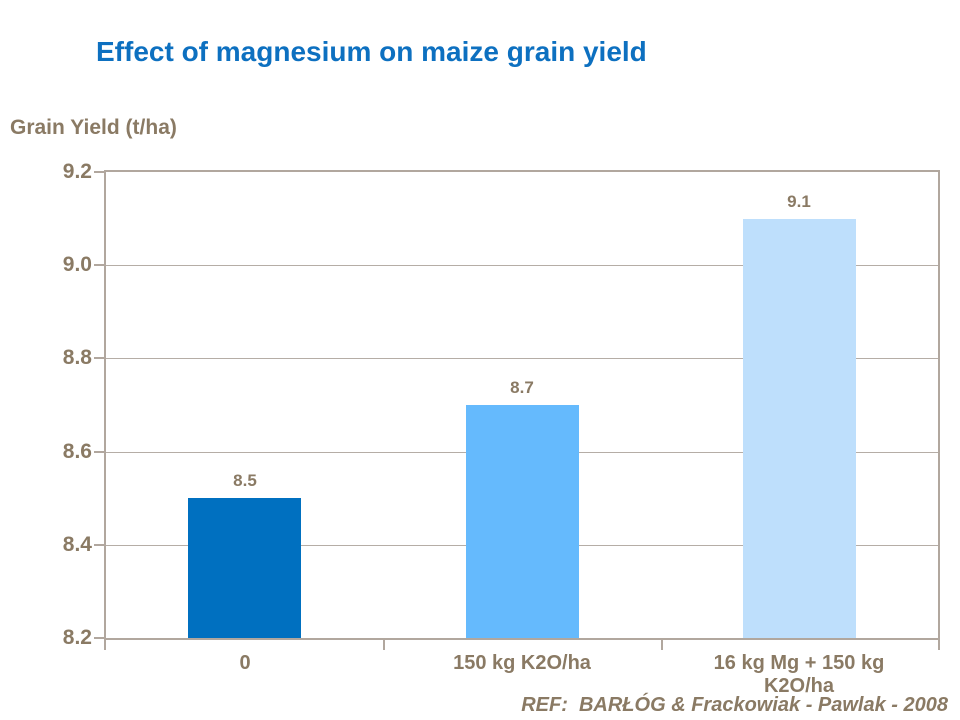  What do you see at coordinates (77, 171) in the screenshot?
I see `y-tick-label: 9.2` at bounding box center [77, 171].